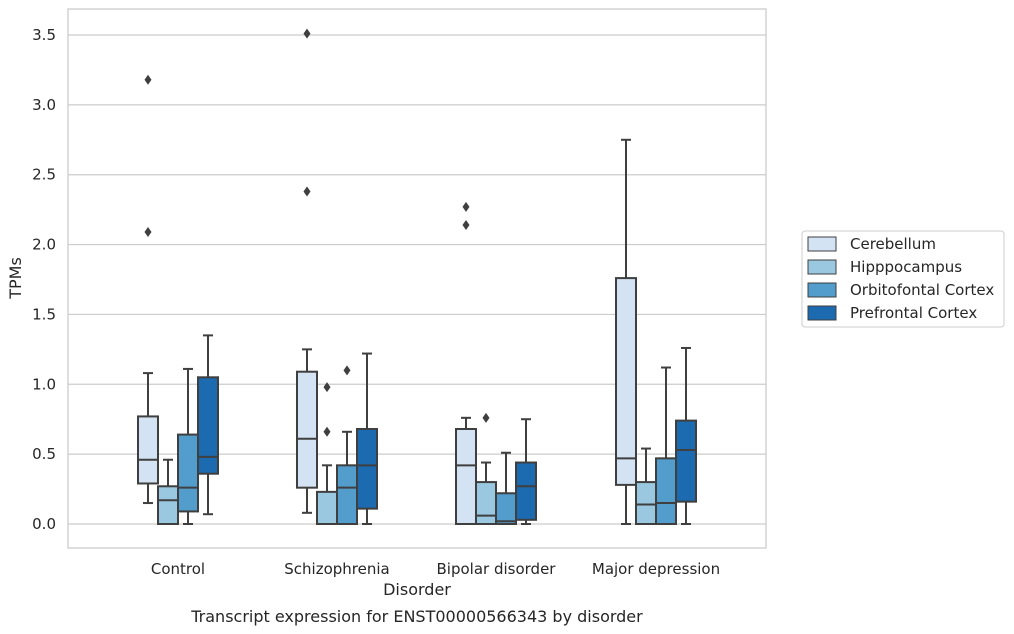  Describe the element at coordinates (906, 267) in the screenshot. I see `legend-label: Hipppocampus` at that location.